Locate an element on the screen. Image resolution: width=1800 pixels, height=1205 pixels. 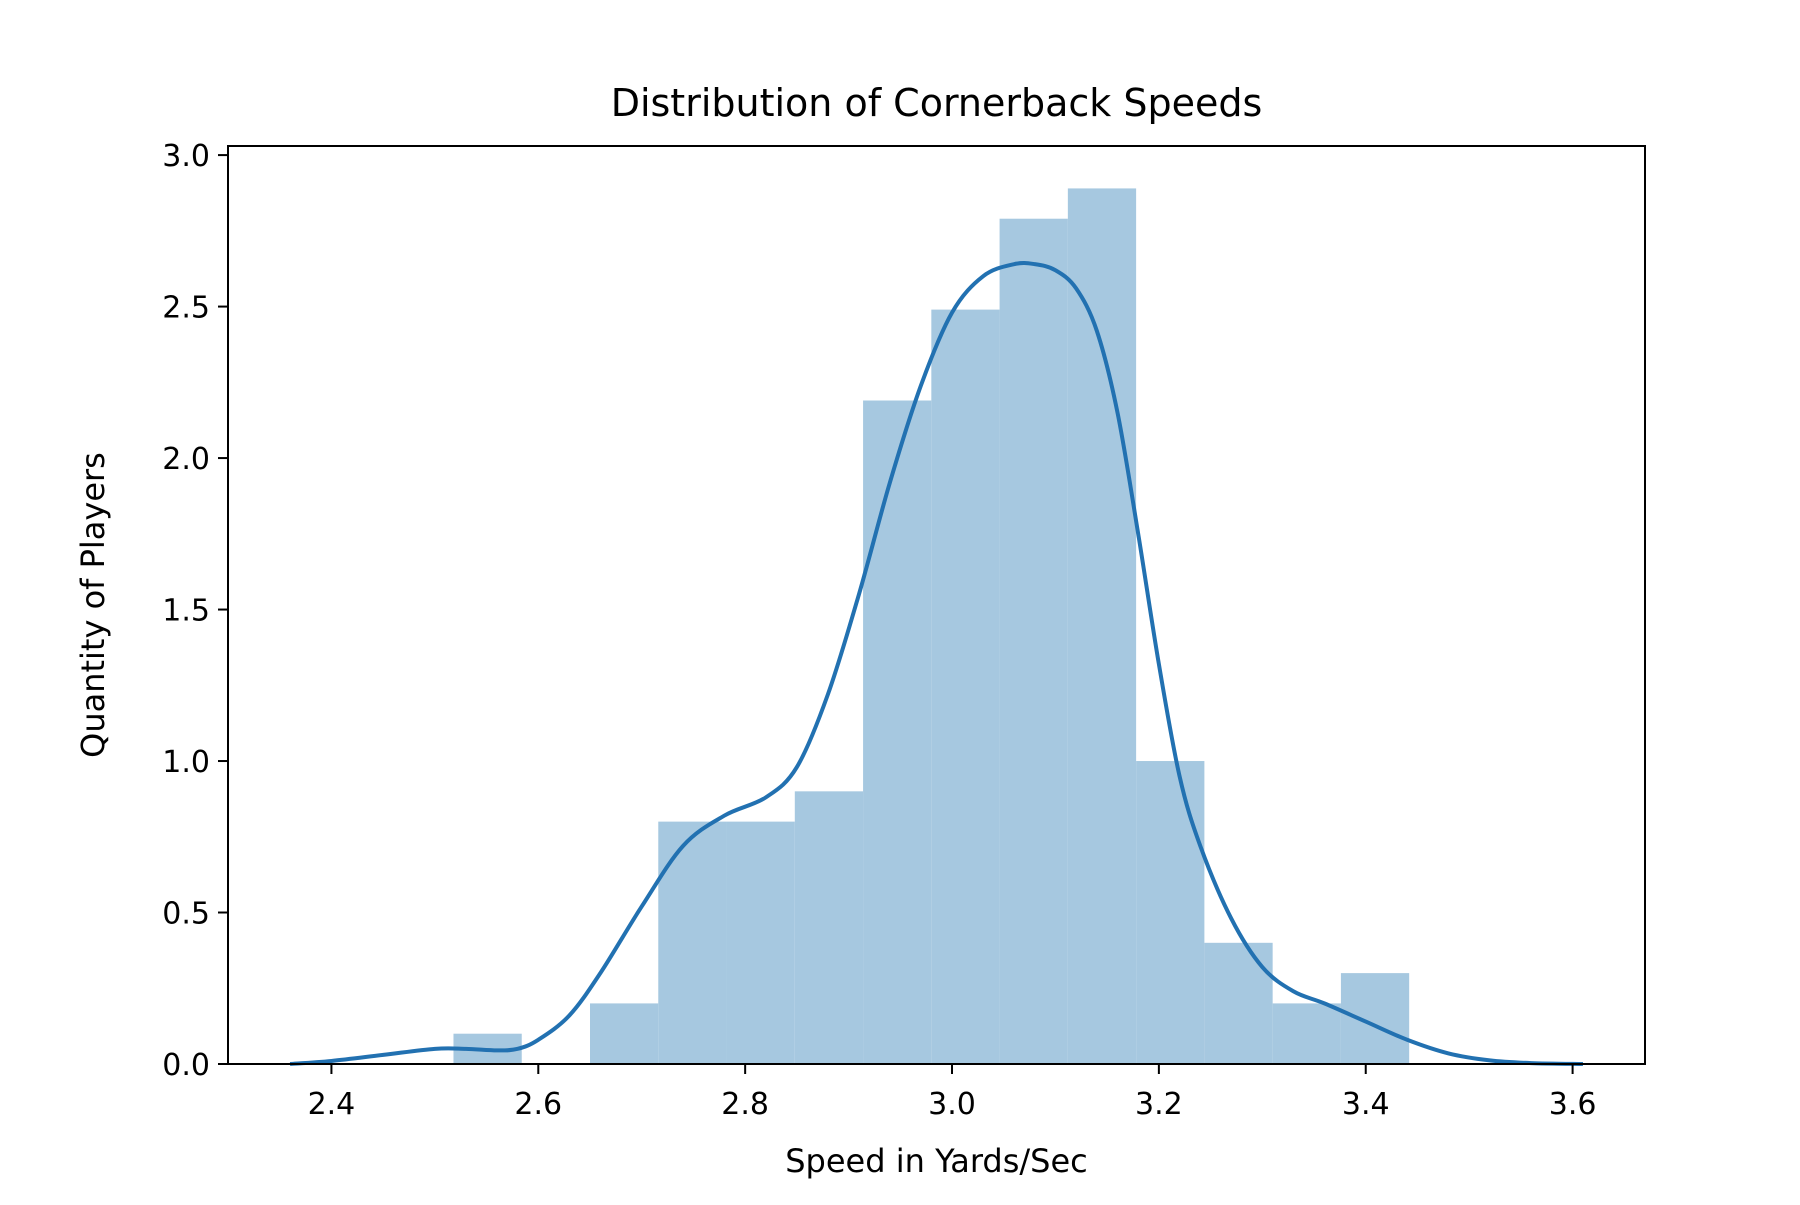
x-tick-label: 2.4 is located at coordinates (332, 1104).